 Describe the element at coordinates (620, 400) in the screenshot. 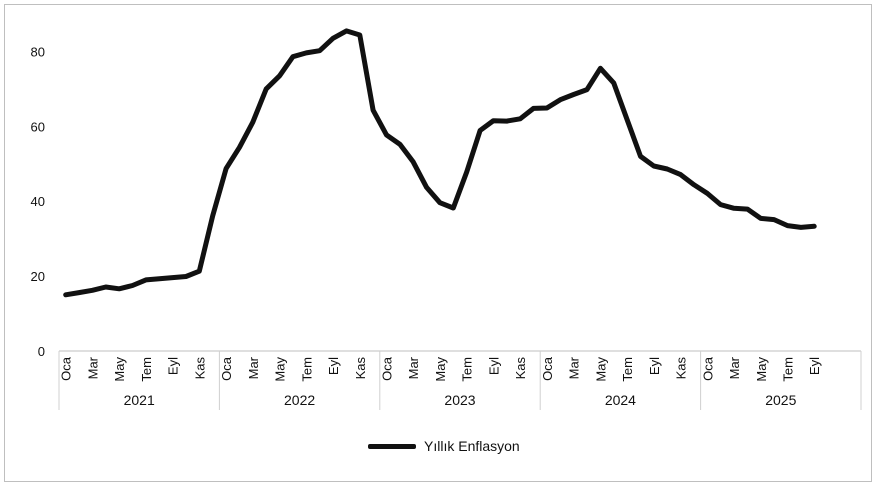

I see `x-year-label: 2024` at that location.